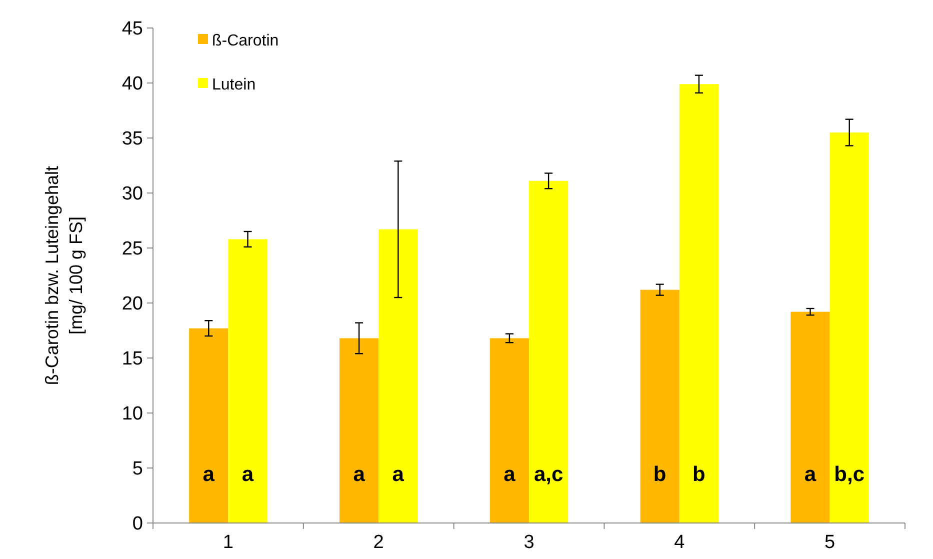 This screenshot has height=559, width=933. What do you see at coordinates (378, 542) in the screenshot?
I see `x-tick-label: 2` at bounding box center [378, 542].